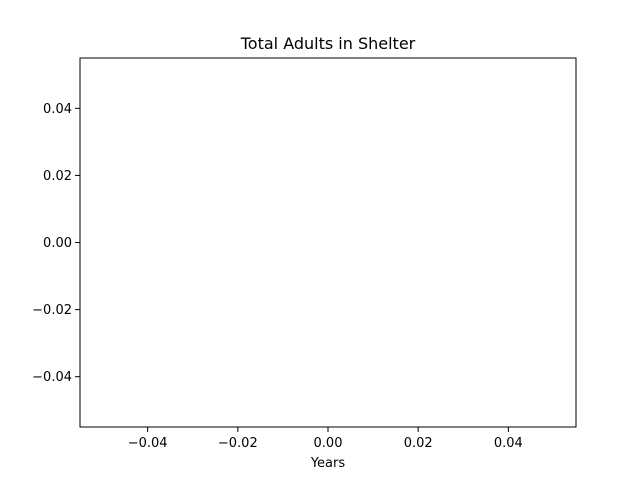 The width and height of the screenshot is (640, 480). I want to click on x-axis-ticks: −0.04 −0.02 0.00 0.02 0.04, so click(325, 439).